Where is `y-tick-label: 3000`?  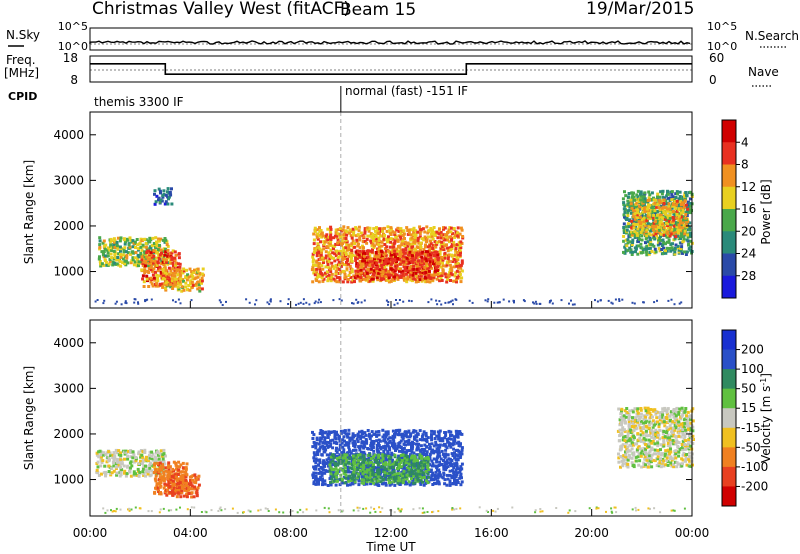
y-tick-label: 3000 is located at coordinates (68, 180).